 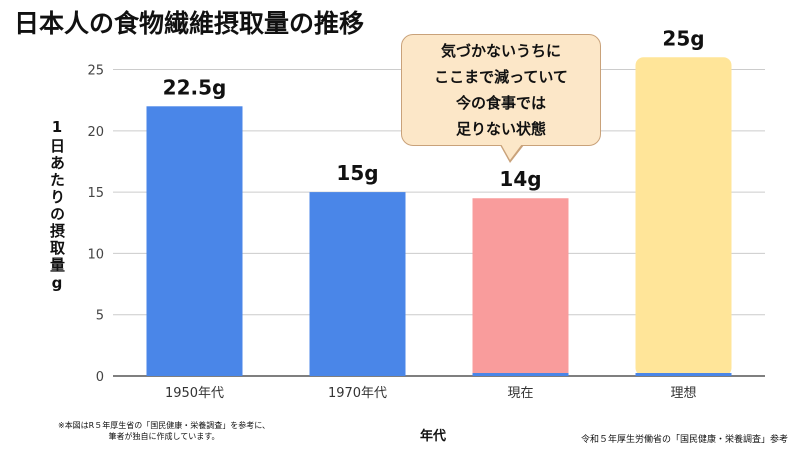 I want to click on callout-line-3: 今の食事では, so click(x=500, y=103).